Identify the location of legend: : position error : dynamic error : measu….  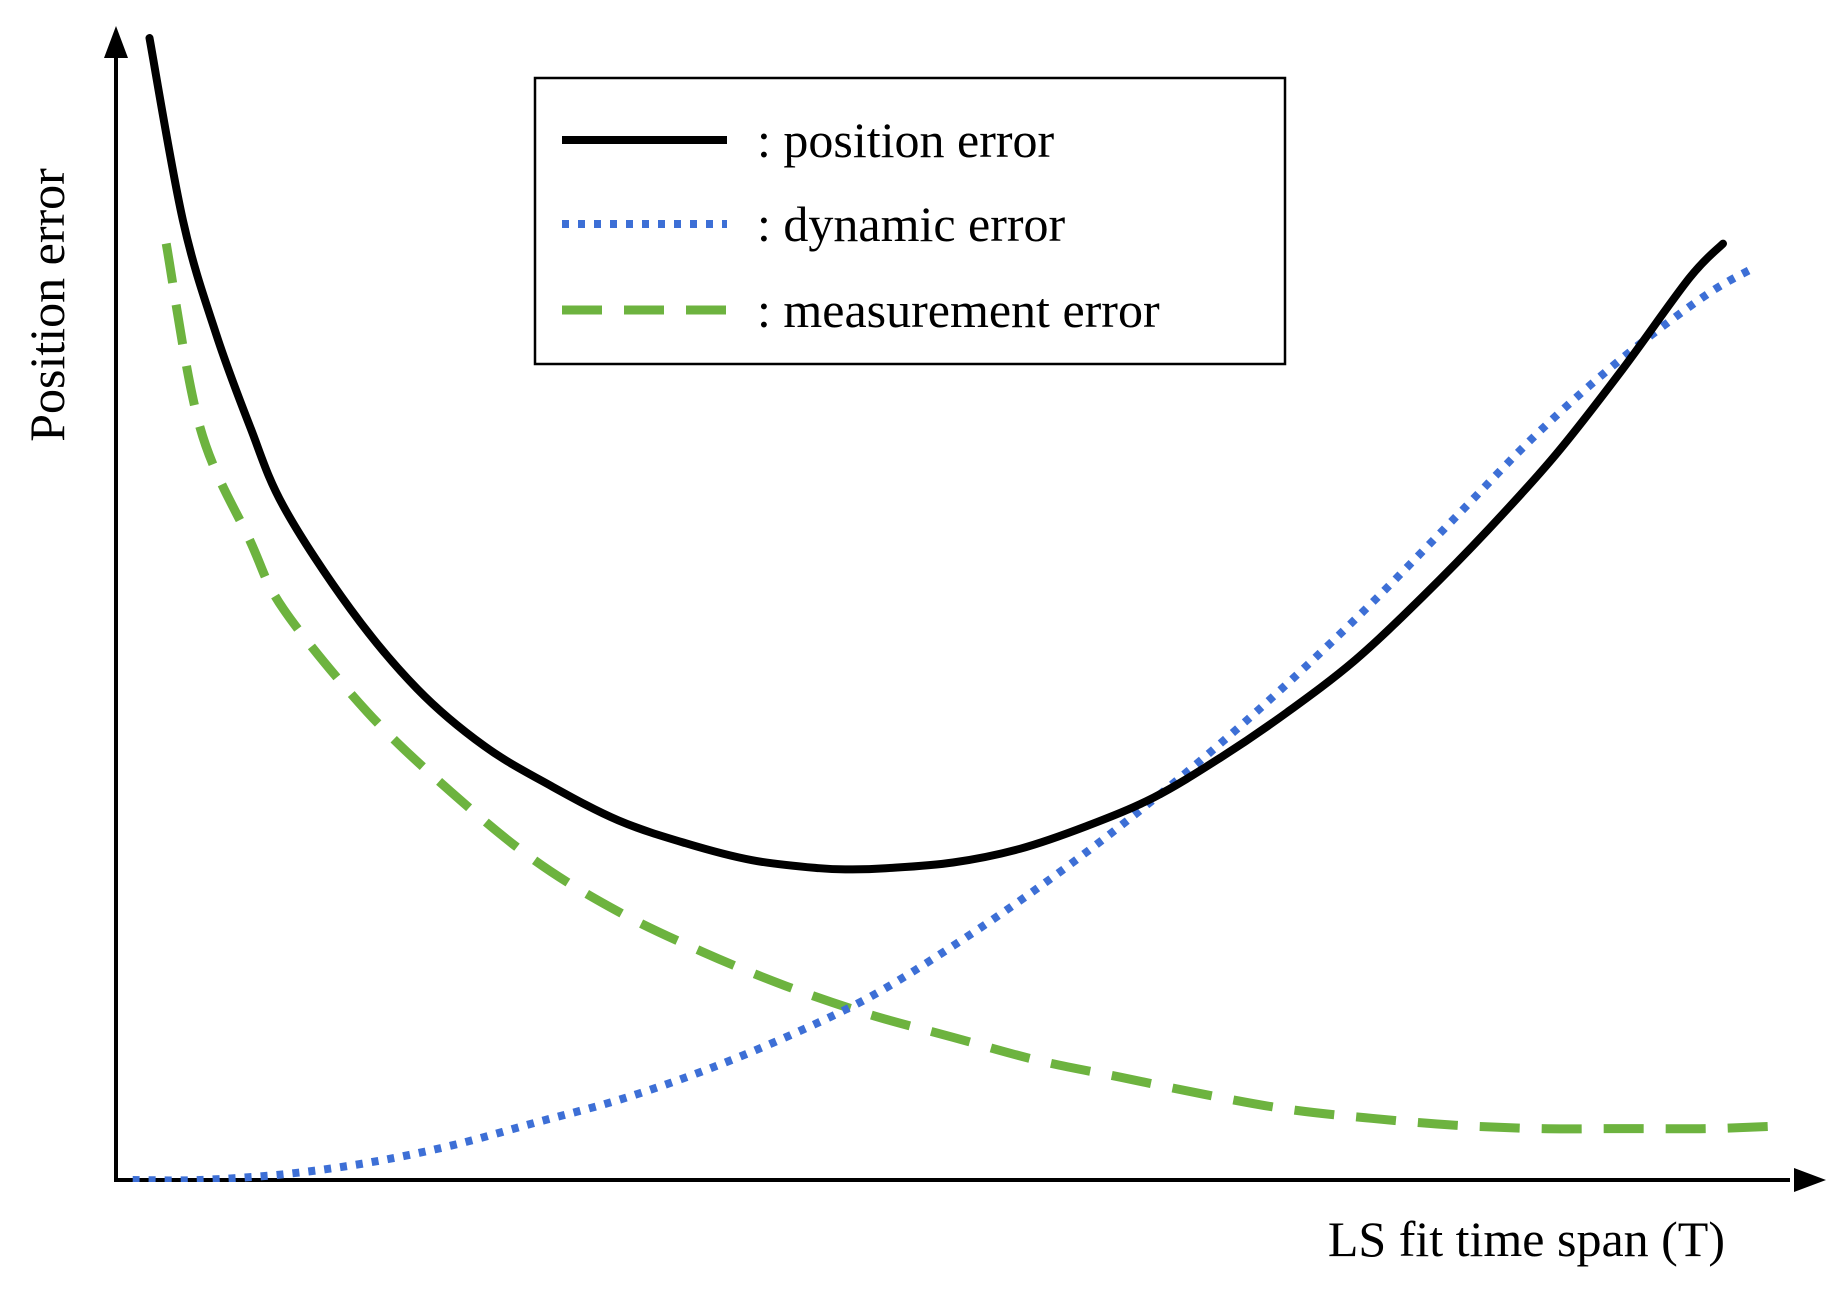
(910, 221).